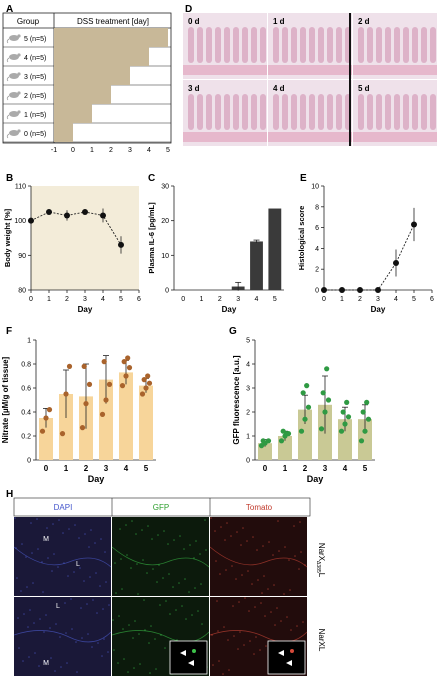 Image resolution: width=438 pixels, height=692 pixels. I want to click on panel-letter-c: C, so click(151, 178).